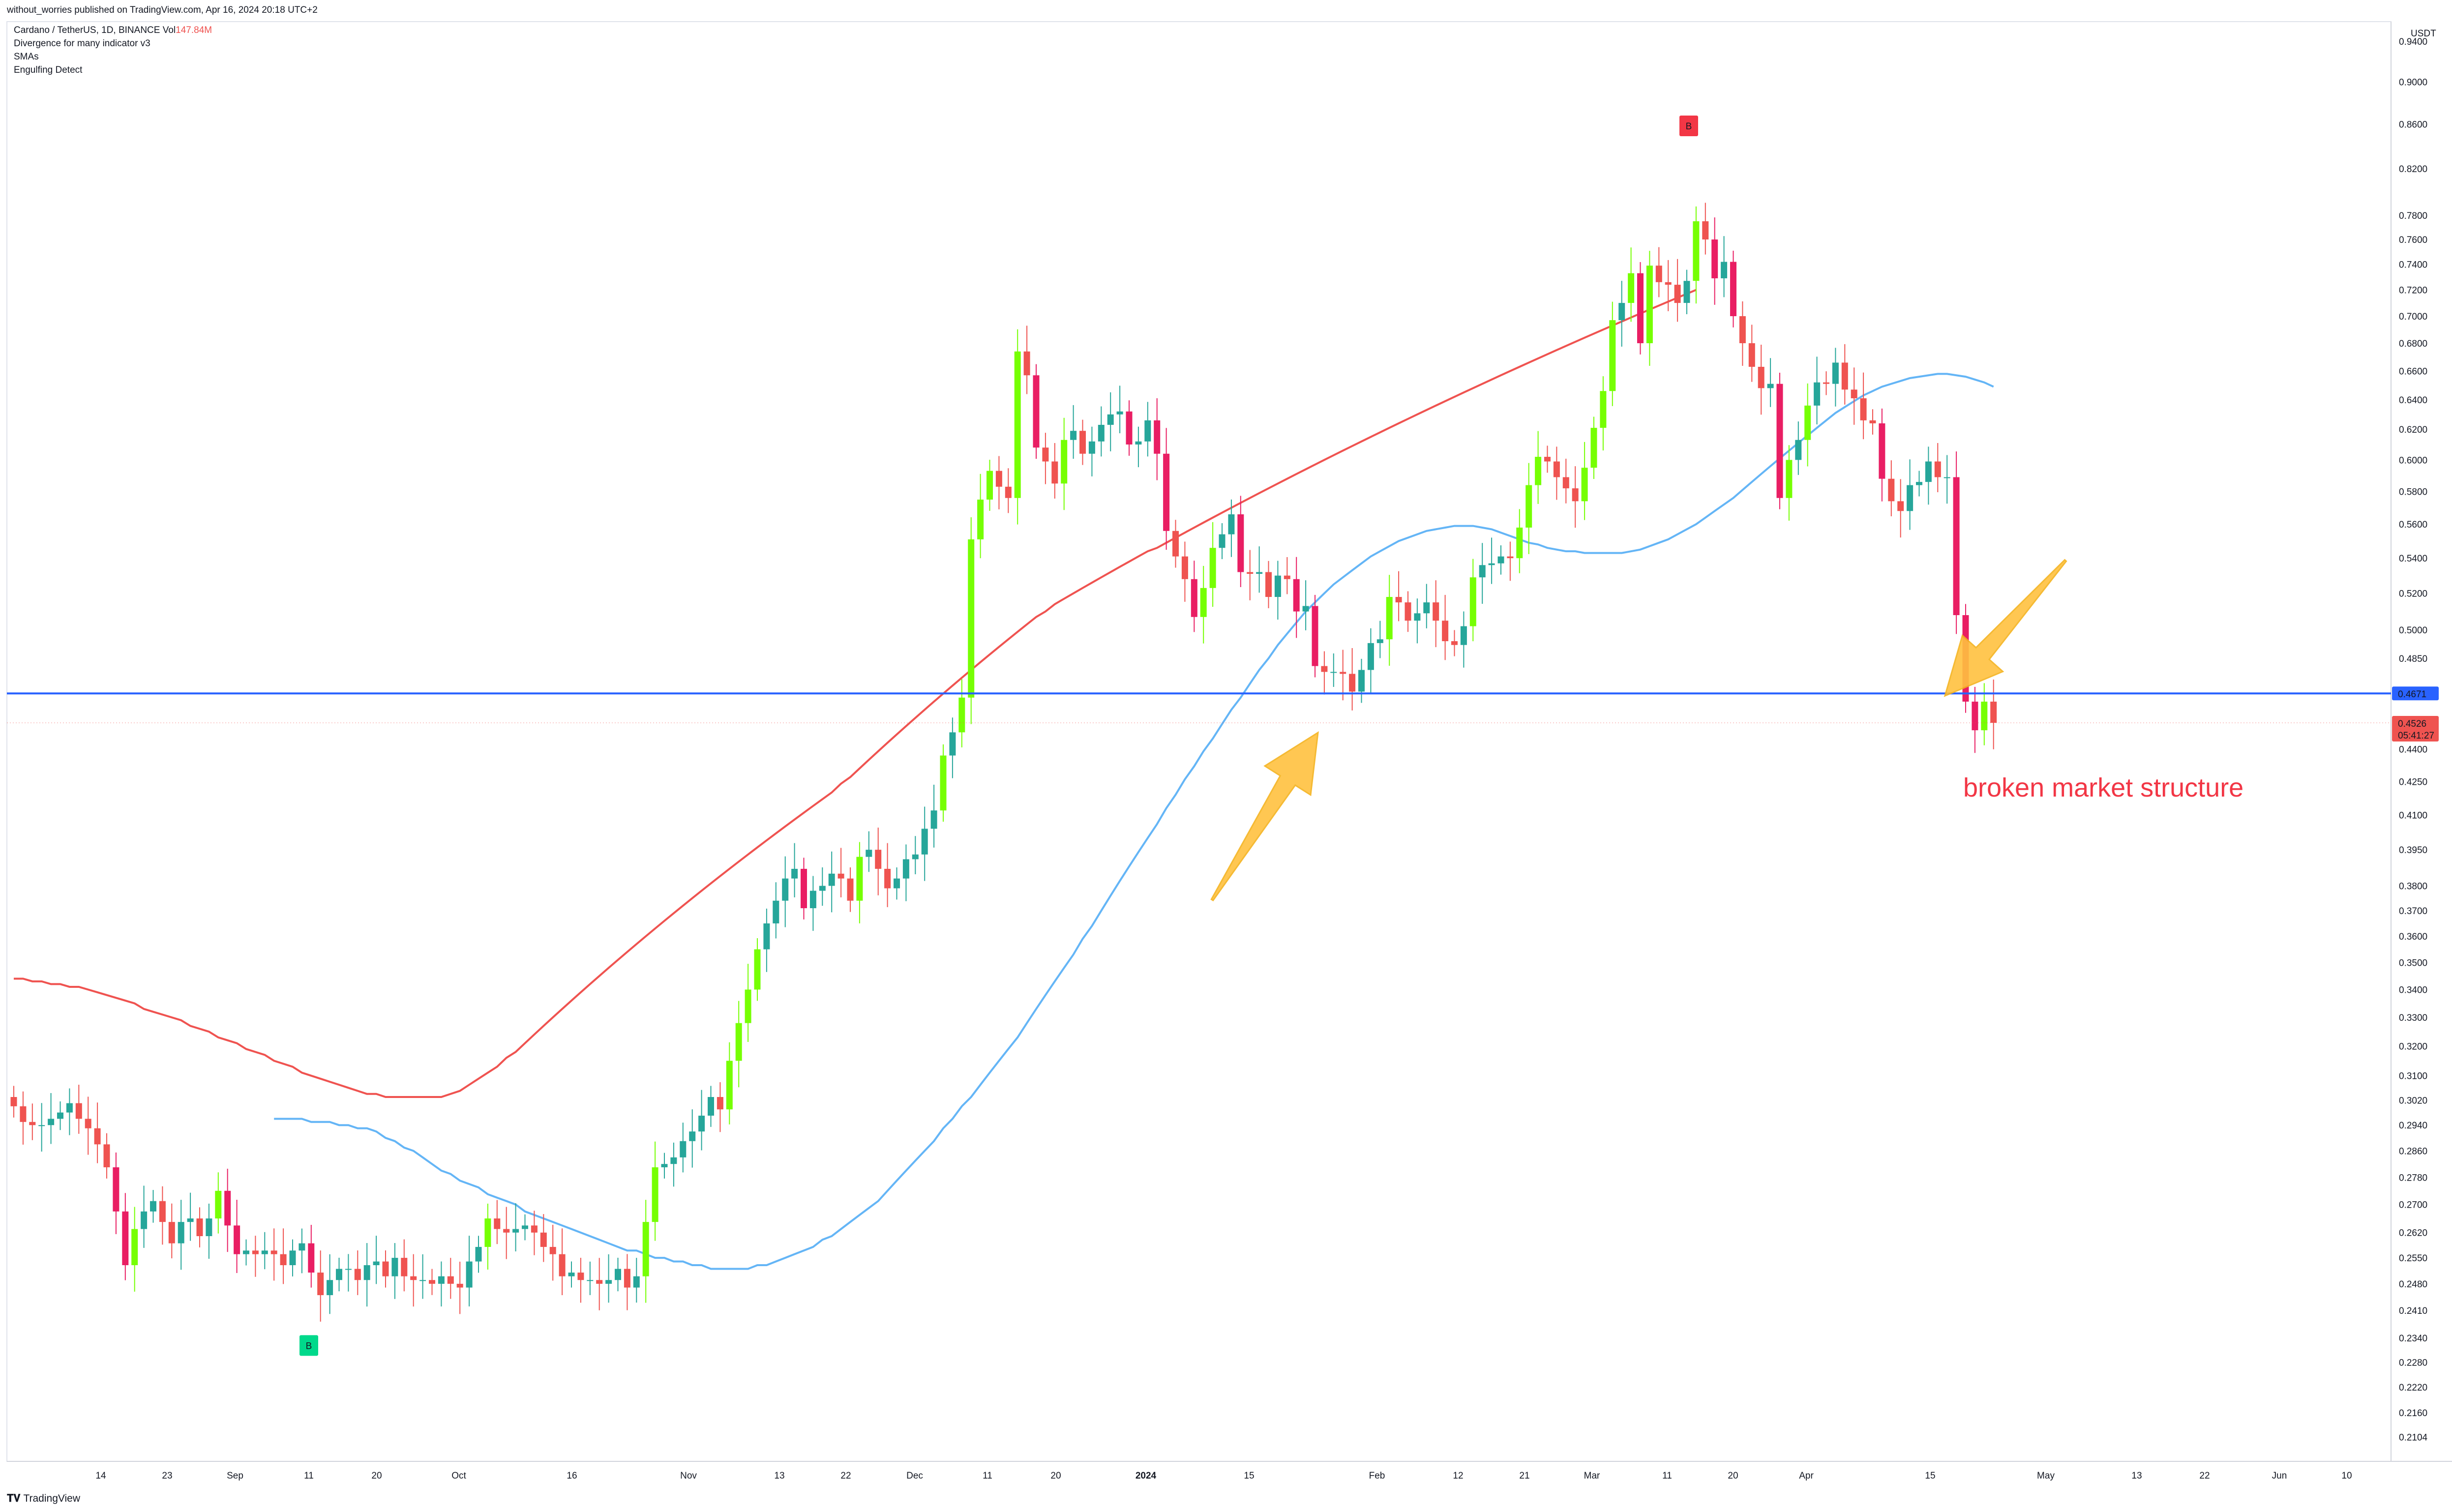 This screenshot has height=1512, width=2452. What do you see at coordinates (1524, 1476) in the screenshot?
I see `time-tick-label: 21` at bounding box center [1524, 1476].